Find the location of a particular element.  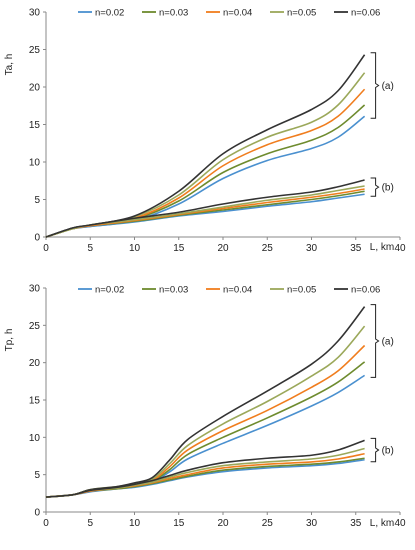

y-axis-title: Ta, h is located at coordinates (9, 65).